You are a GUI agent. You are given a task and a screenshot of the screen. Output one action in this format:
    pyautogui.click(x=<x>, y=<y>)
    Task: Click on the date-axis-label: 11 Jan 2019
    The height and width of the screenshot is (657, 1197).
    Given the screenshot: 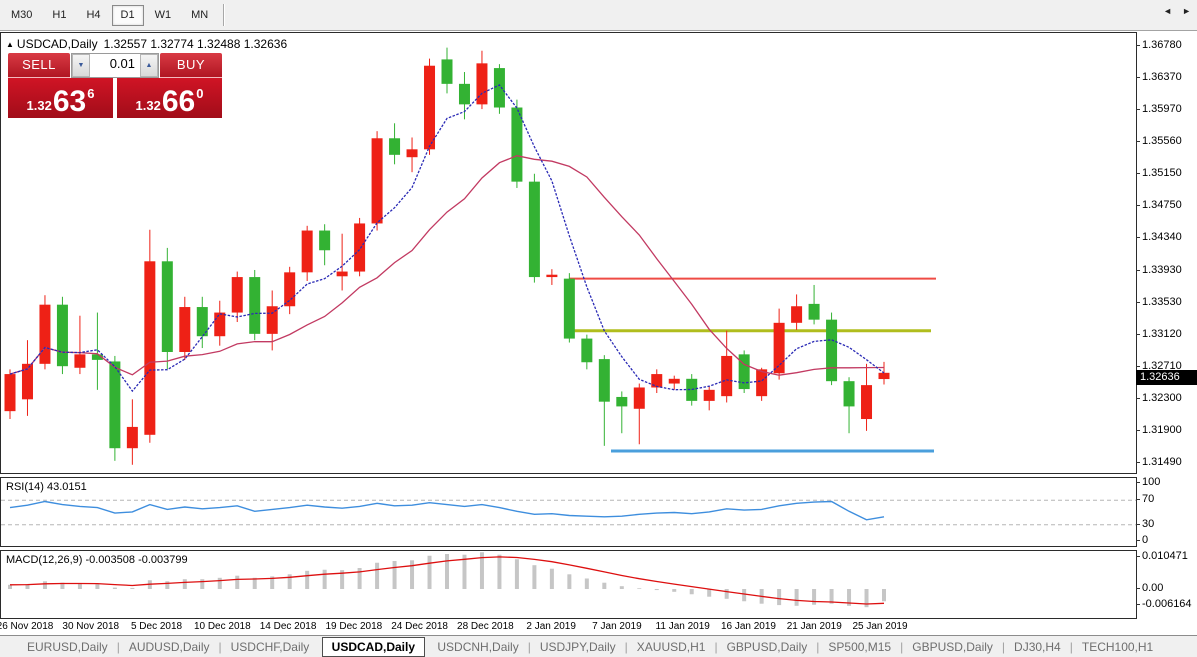 What is the action you would take?
    pyautogui.click(x=682, y=626)
    